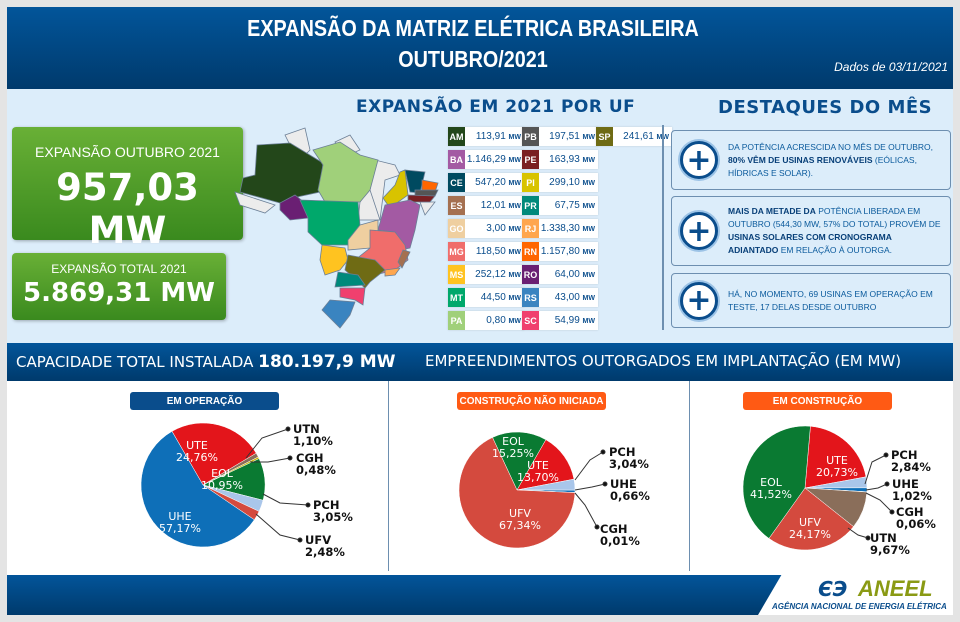  What do you see at coordinates (530, 274) in the screenshot?
I see `uf-code: RO` at bounding box center [530, 274].